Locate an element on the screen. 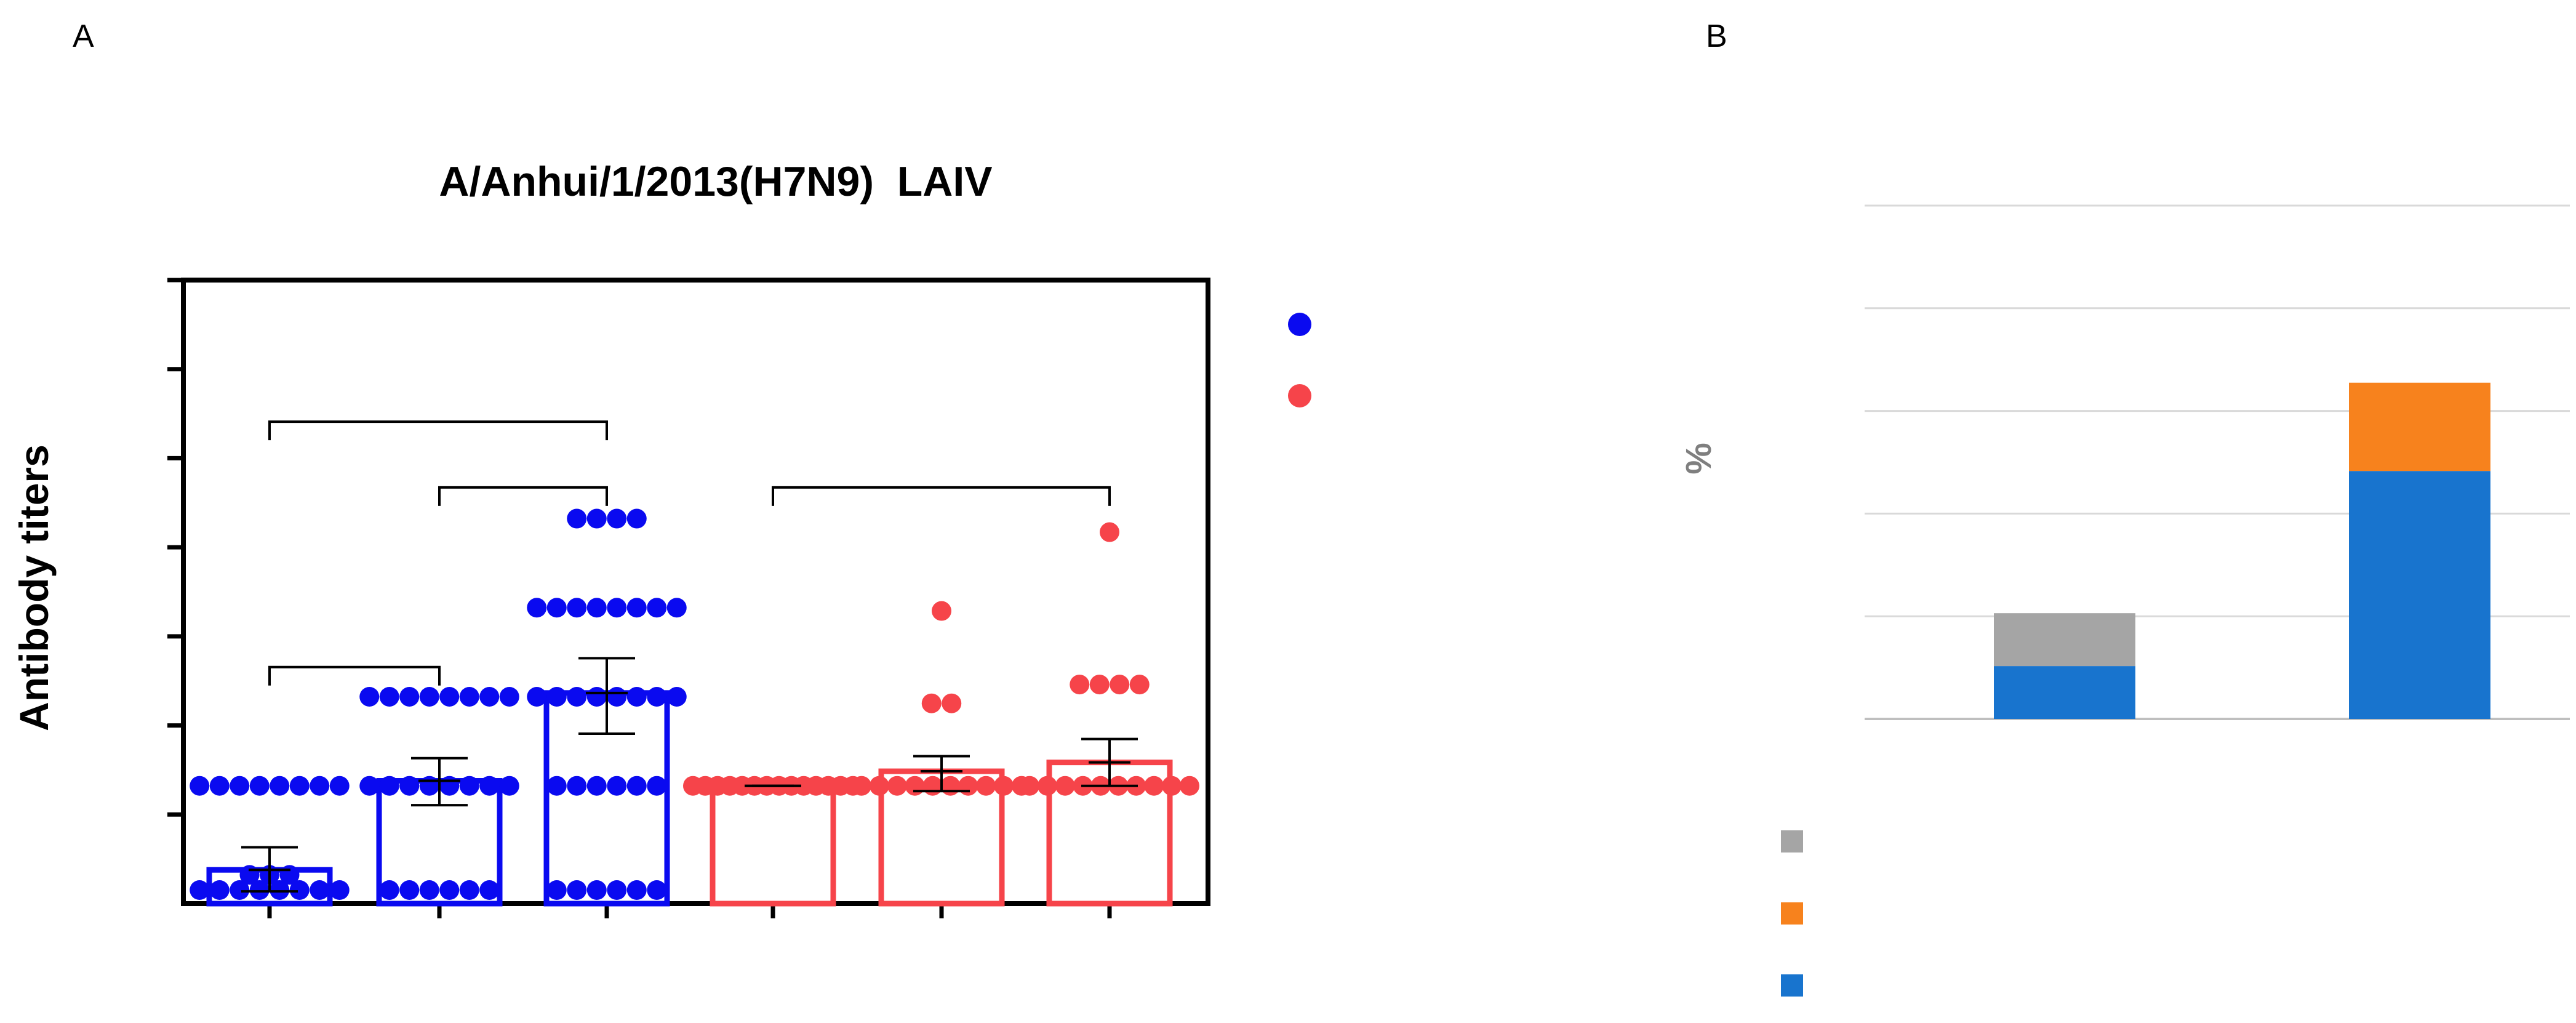 The height and width of the screenshot is (1023, 2576). panel-b-label: B is located at coordinates (1716, 36).